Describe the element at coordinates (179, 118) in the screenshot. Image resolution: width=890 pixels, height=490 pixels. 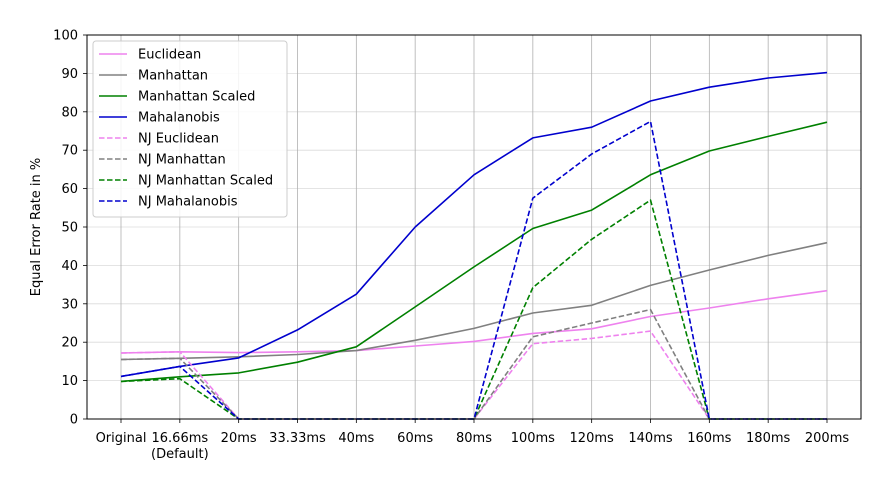
I see `legend-label: Mahalanobis` at that location.